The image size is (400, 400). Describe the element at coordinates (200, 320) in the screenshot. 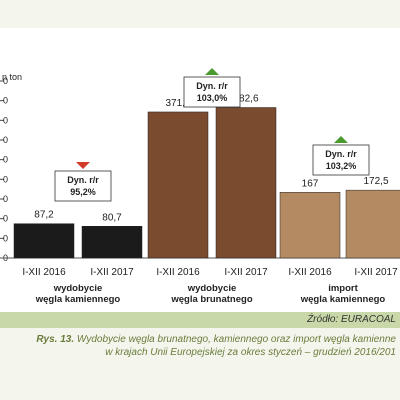

I see `source-band` at that location.